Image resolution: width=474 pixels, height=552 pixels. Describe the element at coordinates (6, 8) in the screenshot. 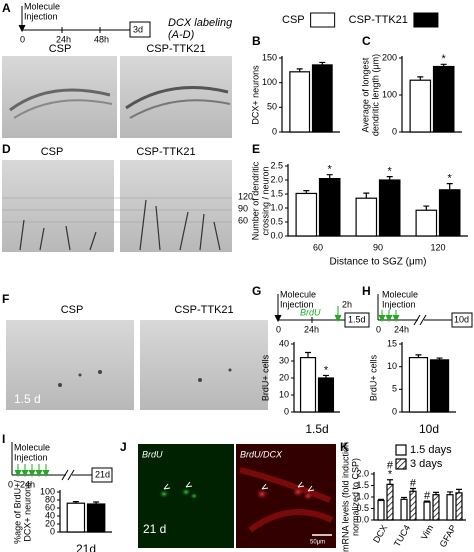

I see `panel-letter: A` at that location.